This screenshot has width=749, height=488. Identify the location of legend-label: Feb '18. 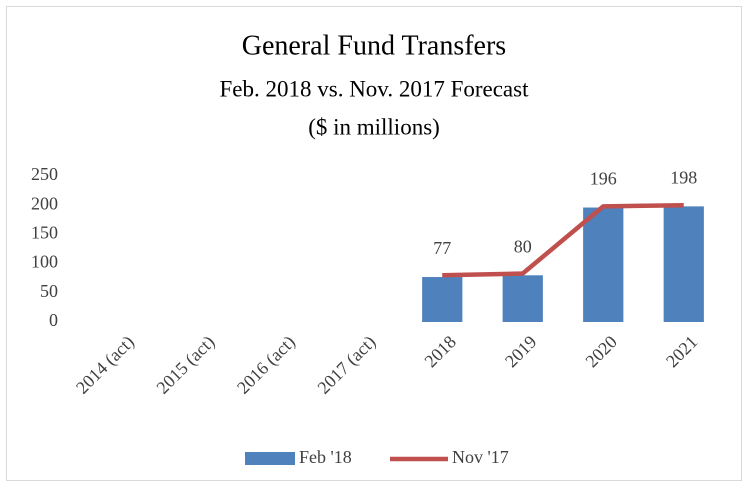
(325, 457).